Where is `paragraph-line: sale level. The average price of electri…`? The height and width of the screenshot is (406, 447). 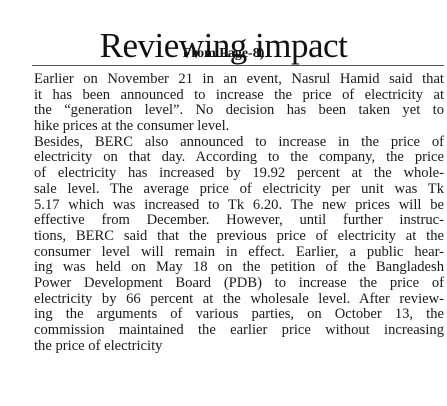 paragraph-line: sale level. The average price of electri… is located at coordinates (239, 189).